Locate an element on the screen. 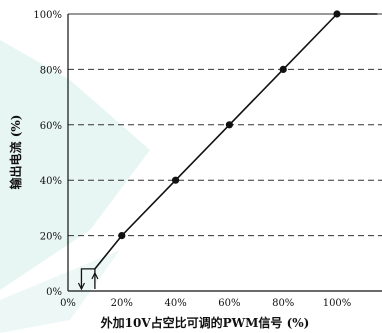 This screenshot has width=382, height=333. x-tick-label: 0% is located at coordinates (68, 303).